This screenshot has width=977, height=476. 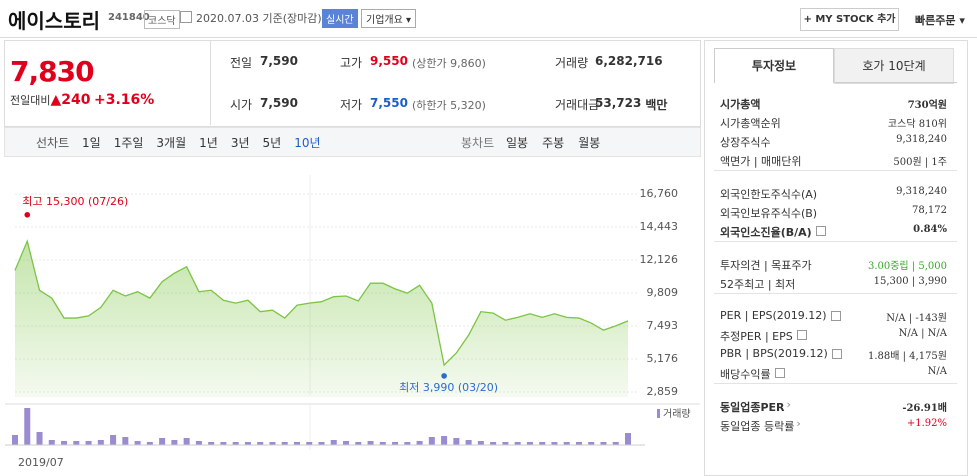 I want to click on candle-tab: 주봉, so click(x=553, y=143).